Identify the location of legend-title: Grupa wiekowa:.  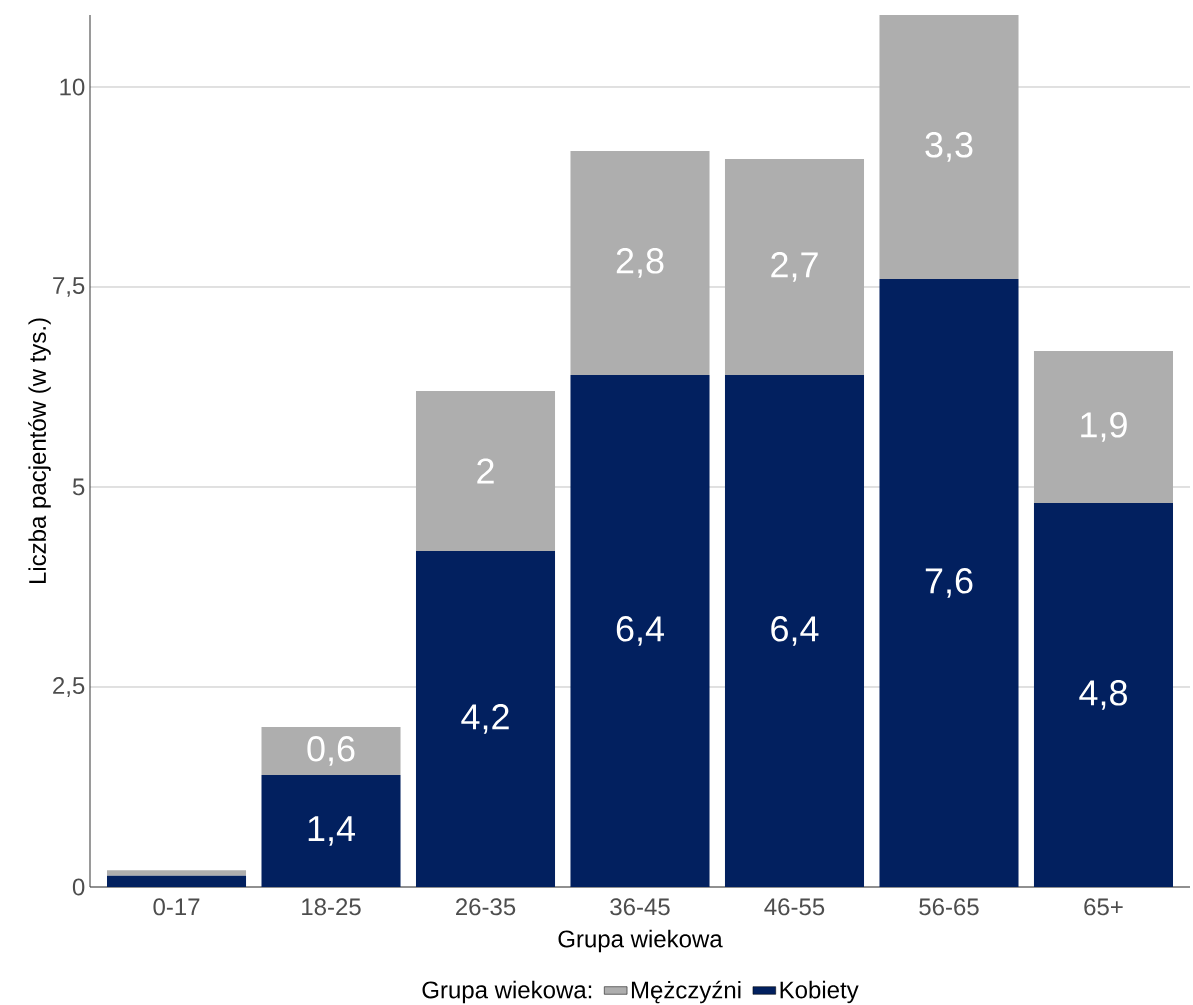
(507, 992).